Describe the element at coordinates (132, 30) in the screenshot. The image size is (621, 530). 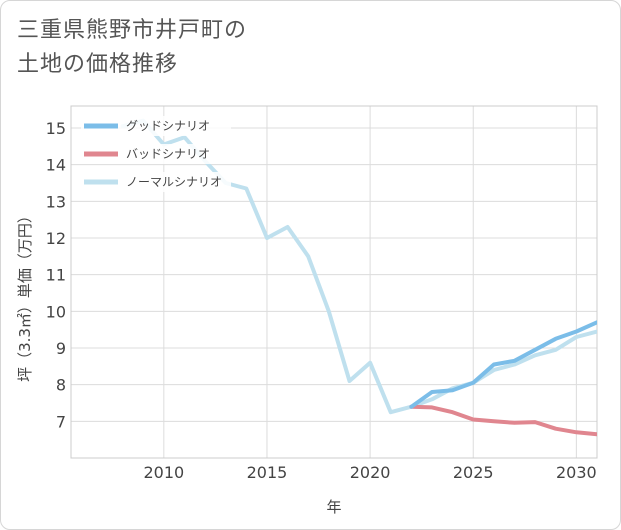
I see `chart-title-line-1: 三重県熊野市井戸町の` at that location.